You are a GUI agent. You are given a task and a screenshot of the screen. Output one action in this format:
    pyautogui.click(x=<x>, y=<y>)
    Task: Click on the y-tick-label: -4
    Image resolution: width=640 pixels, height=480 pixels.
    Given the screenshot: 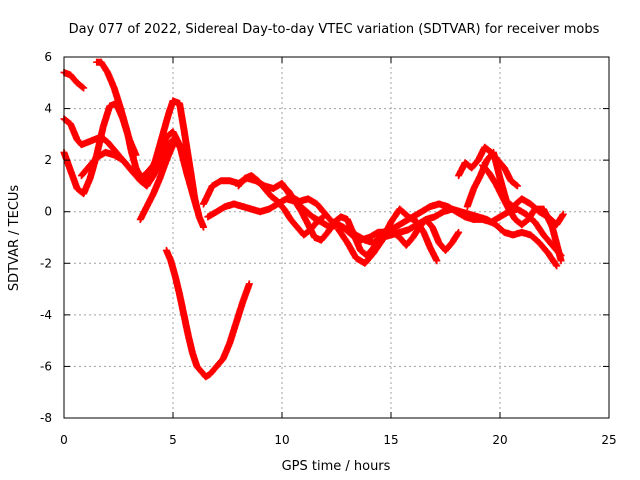 What is the action you would take?
    pyautogui.click(x=46, y=315)
    